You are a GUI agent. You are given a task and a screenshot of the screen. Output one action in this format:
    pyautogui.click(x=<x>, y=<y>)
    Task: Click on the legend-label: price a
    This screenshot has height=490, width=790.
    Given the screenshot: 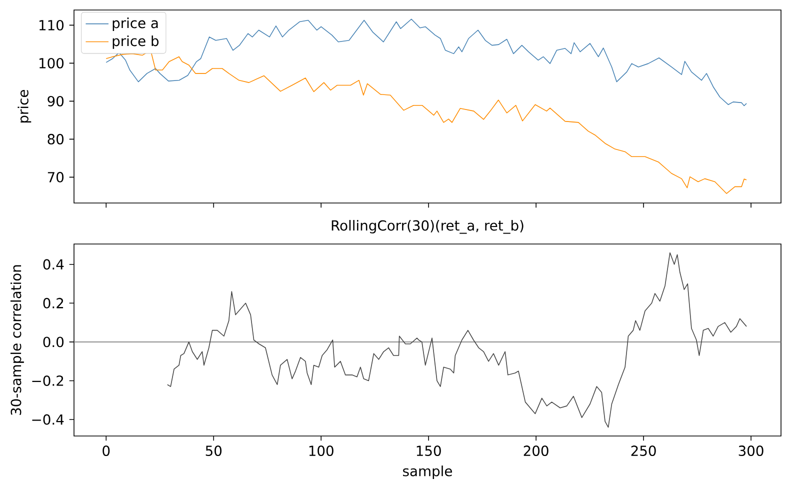 What is the action you would take?
    pyautogui.click(x=135, y=24)
    